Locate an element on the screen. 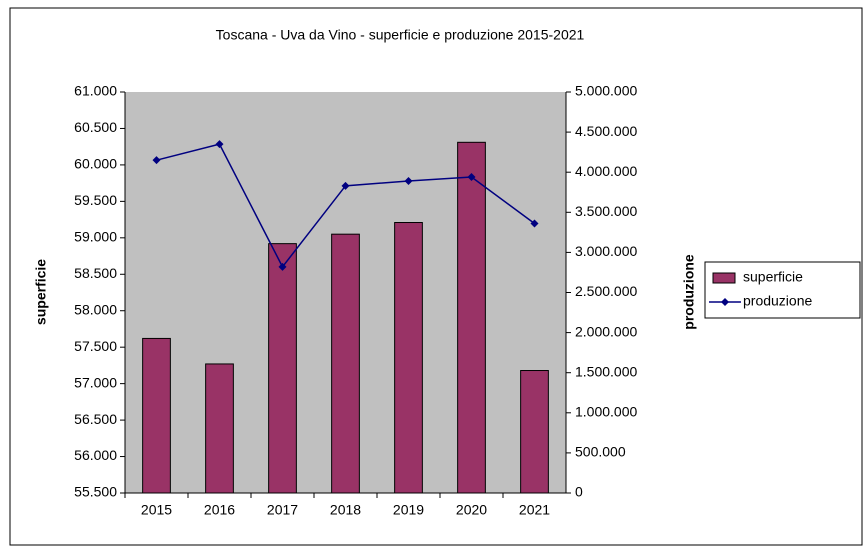 The image size is (863, 546). y2-tick-label: 1.000.000 is located at coordinates (606, 412).